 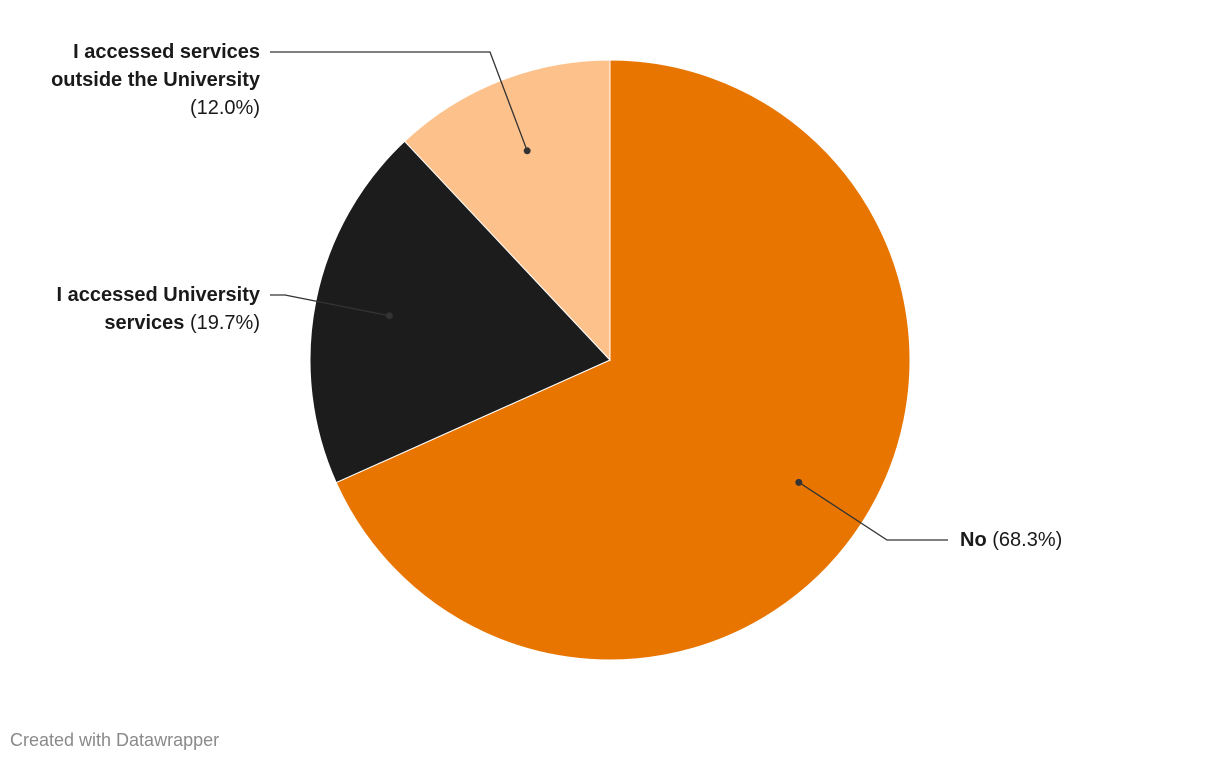 What do you see at coordinates (507, 210) in the screenshot?
I see `pie-slice` at bounding box center [507, 210].